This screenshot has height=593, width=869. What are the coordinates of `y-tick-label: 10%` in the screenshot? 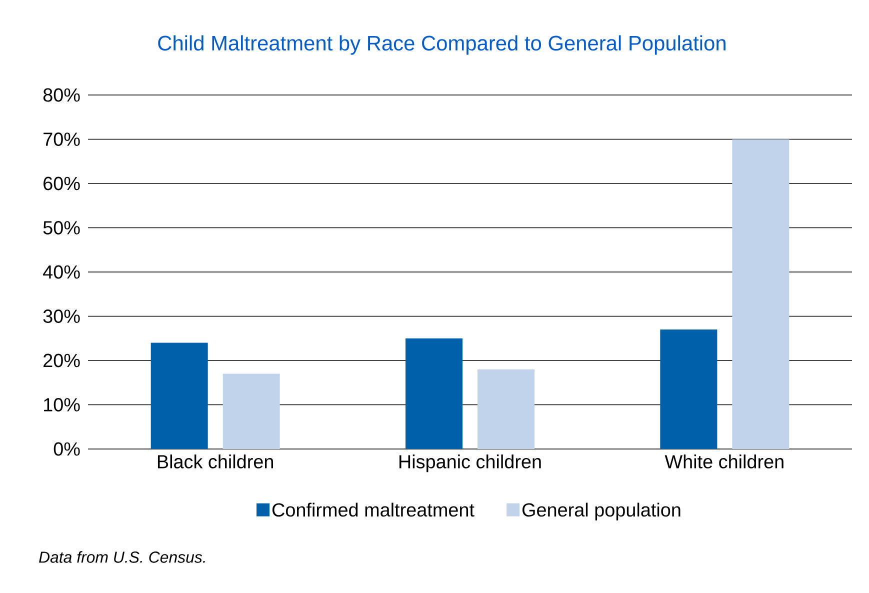 It's located at (62, 405).